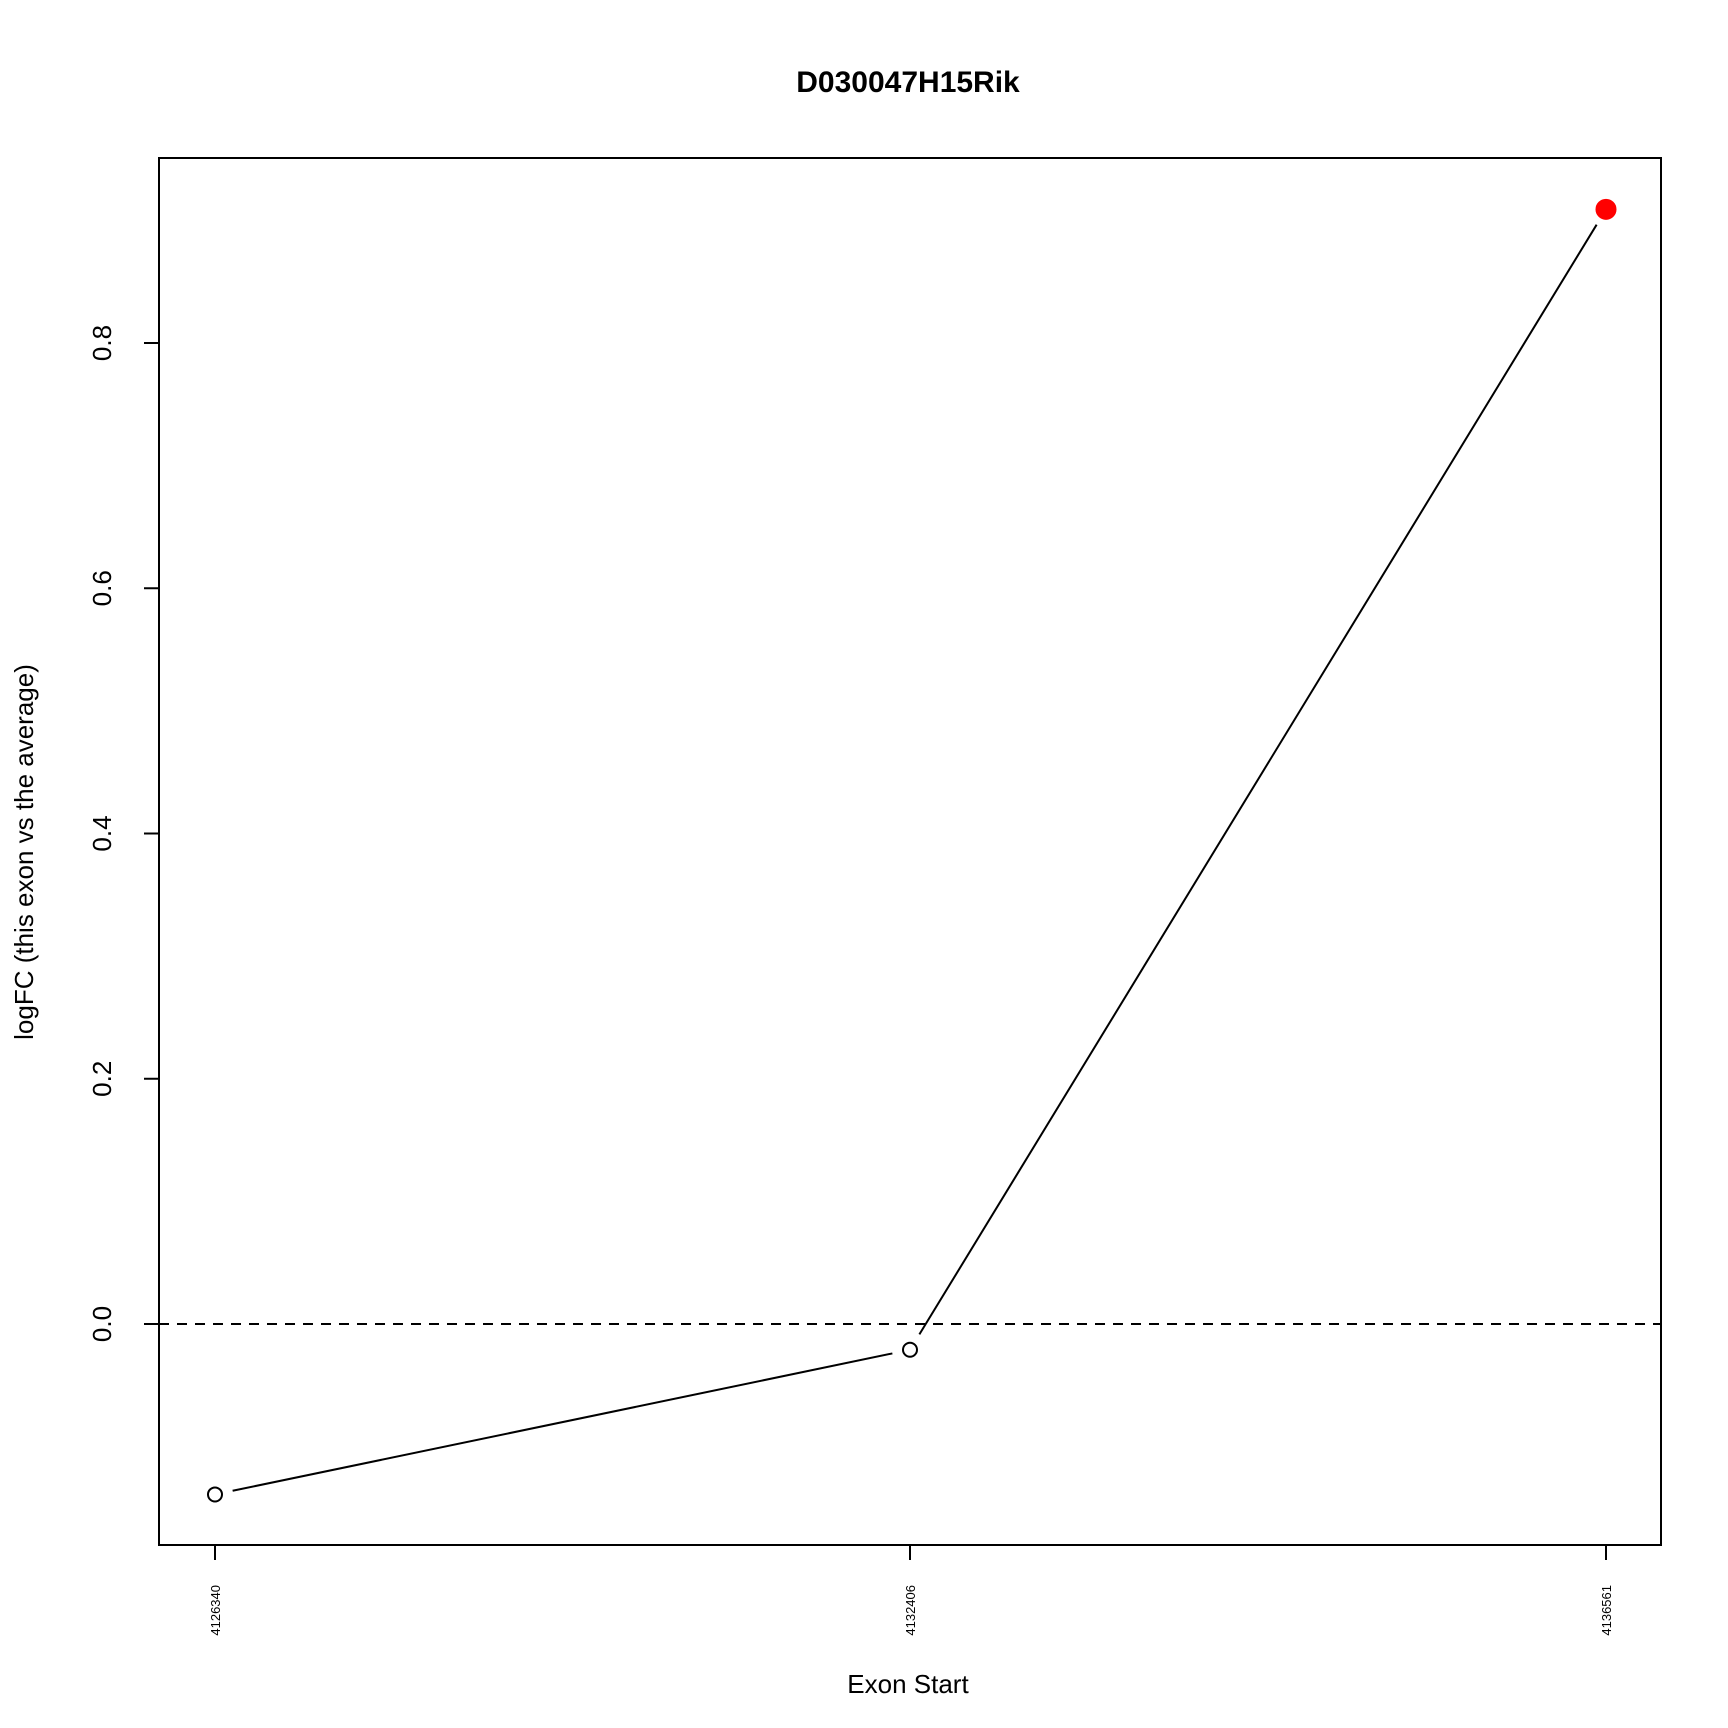  What do you see at coordinates (102, 343) in the screenshot?
I see `y-tick-label: 0.8` at bounding box center [102, 343].